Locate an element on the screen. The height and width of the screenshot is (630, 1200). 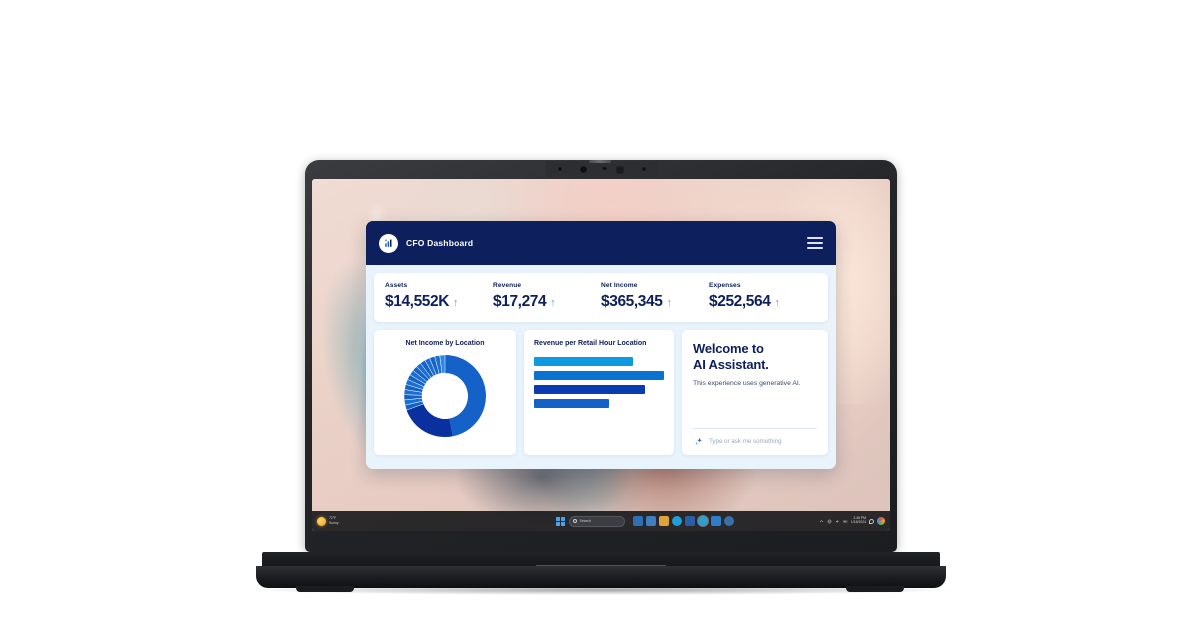
privacy-shutter is located at coordinates (600, 161).